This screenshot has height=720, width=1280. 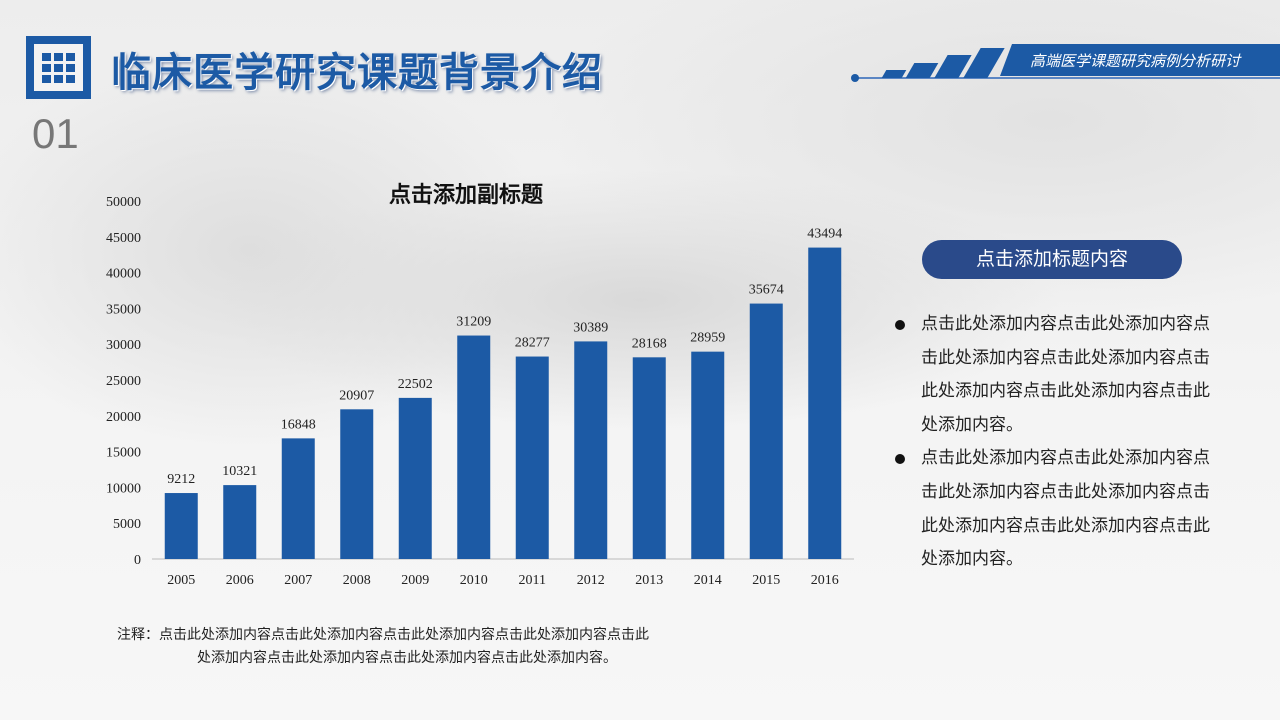 I want to click on data-label: 16848, so click(x=298, y=424).